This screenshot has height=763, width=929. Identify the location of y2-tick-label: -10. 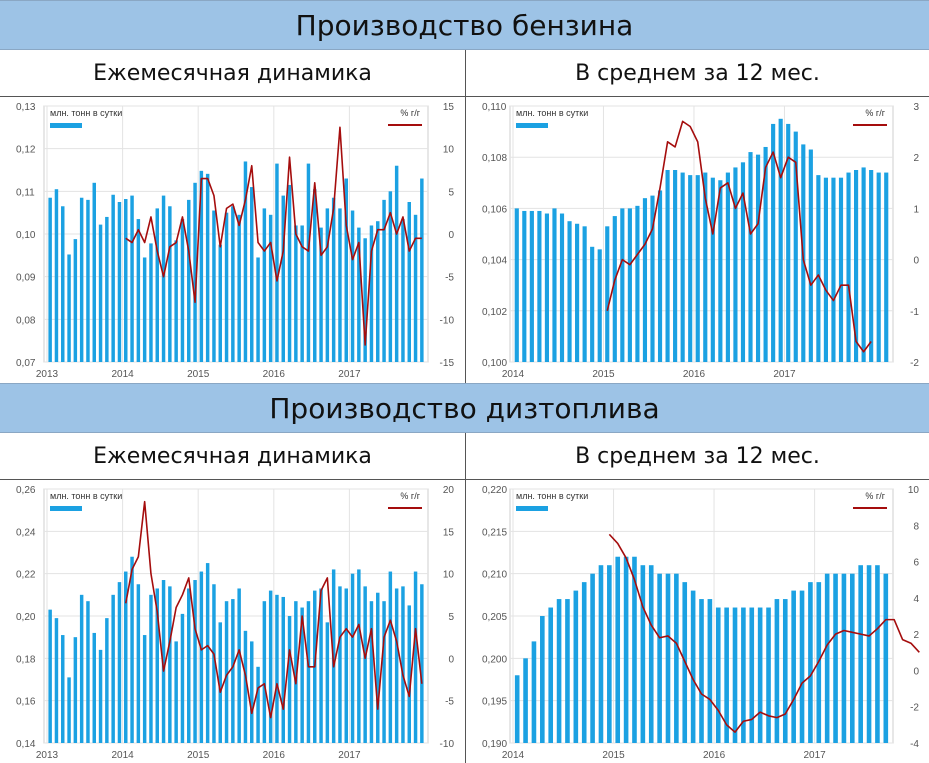
(447, 744).